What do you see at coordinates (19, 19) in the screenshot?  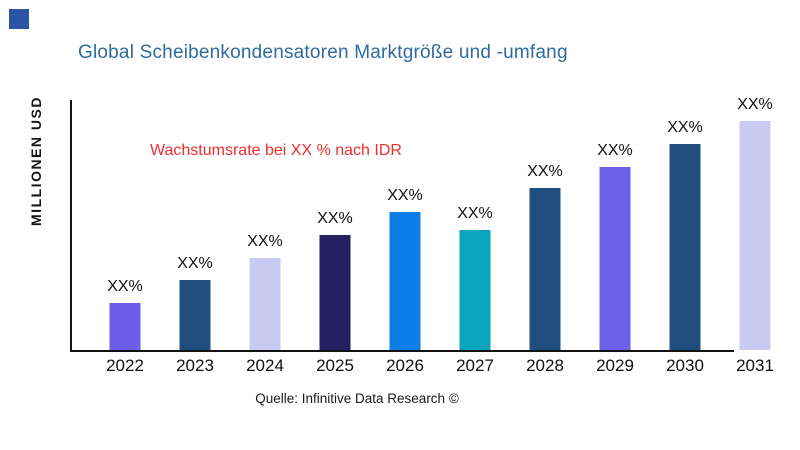 I see `logo-square` at bounding box center [19, 19].